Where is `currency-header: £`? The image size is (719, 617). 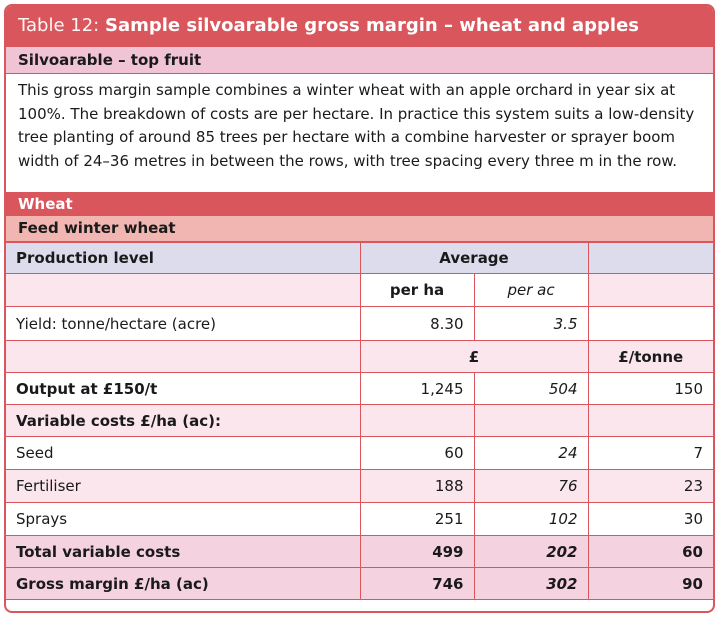 currency-header: £ is located at coordinates (474, 356).